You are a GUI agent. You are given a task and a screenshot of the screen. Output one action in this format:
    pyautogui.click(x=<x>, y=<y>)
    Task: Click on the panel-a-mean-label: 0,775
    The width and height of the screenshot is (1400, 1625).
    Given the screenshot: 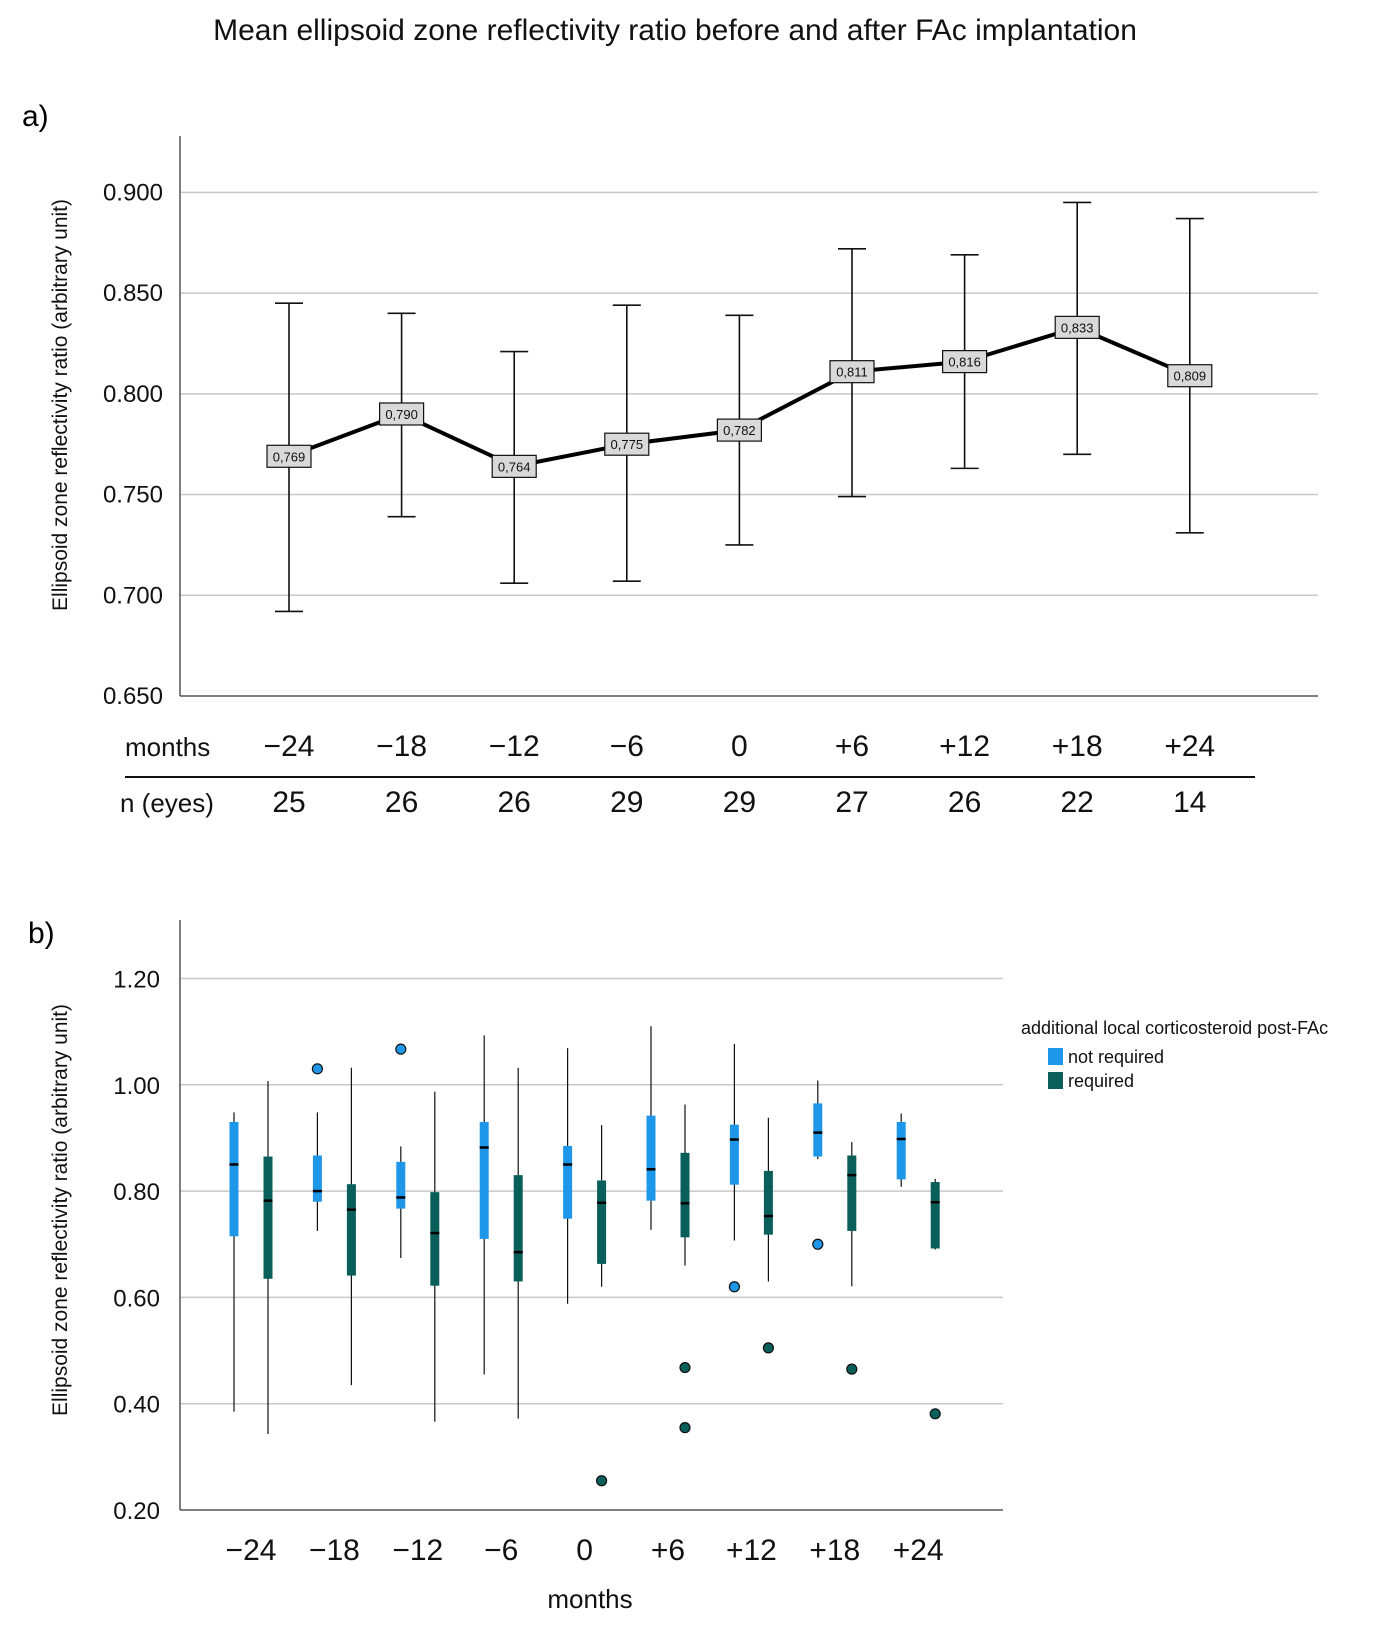 What is the action you would take?
    pyautogui.click(x=627, y=444)
    